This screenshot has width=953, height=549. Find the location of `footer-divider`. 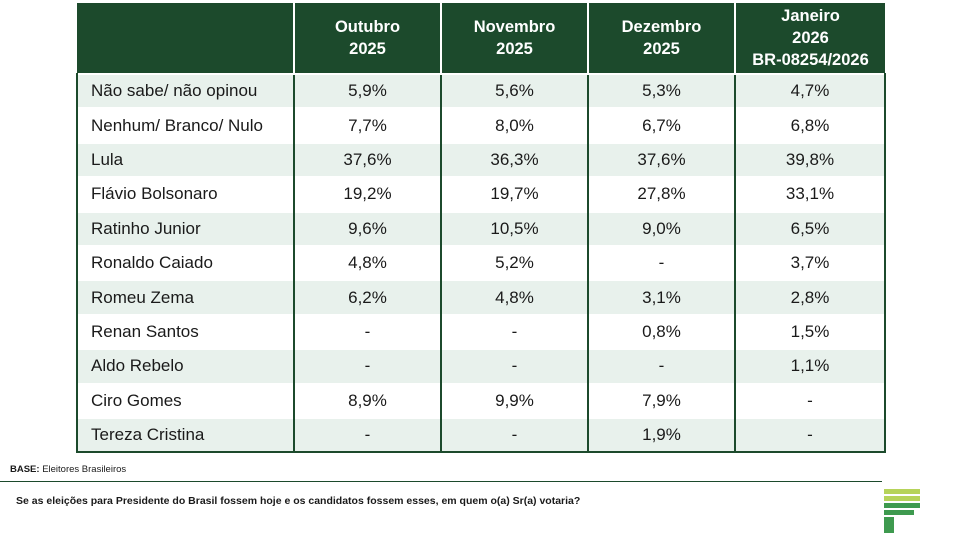

footer-divider is located at coordinates (441, 481).